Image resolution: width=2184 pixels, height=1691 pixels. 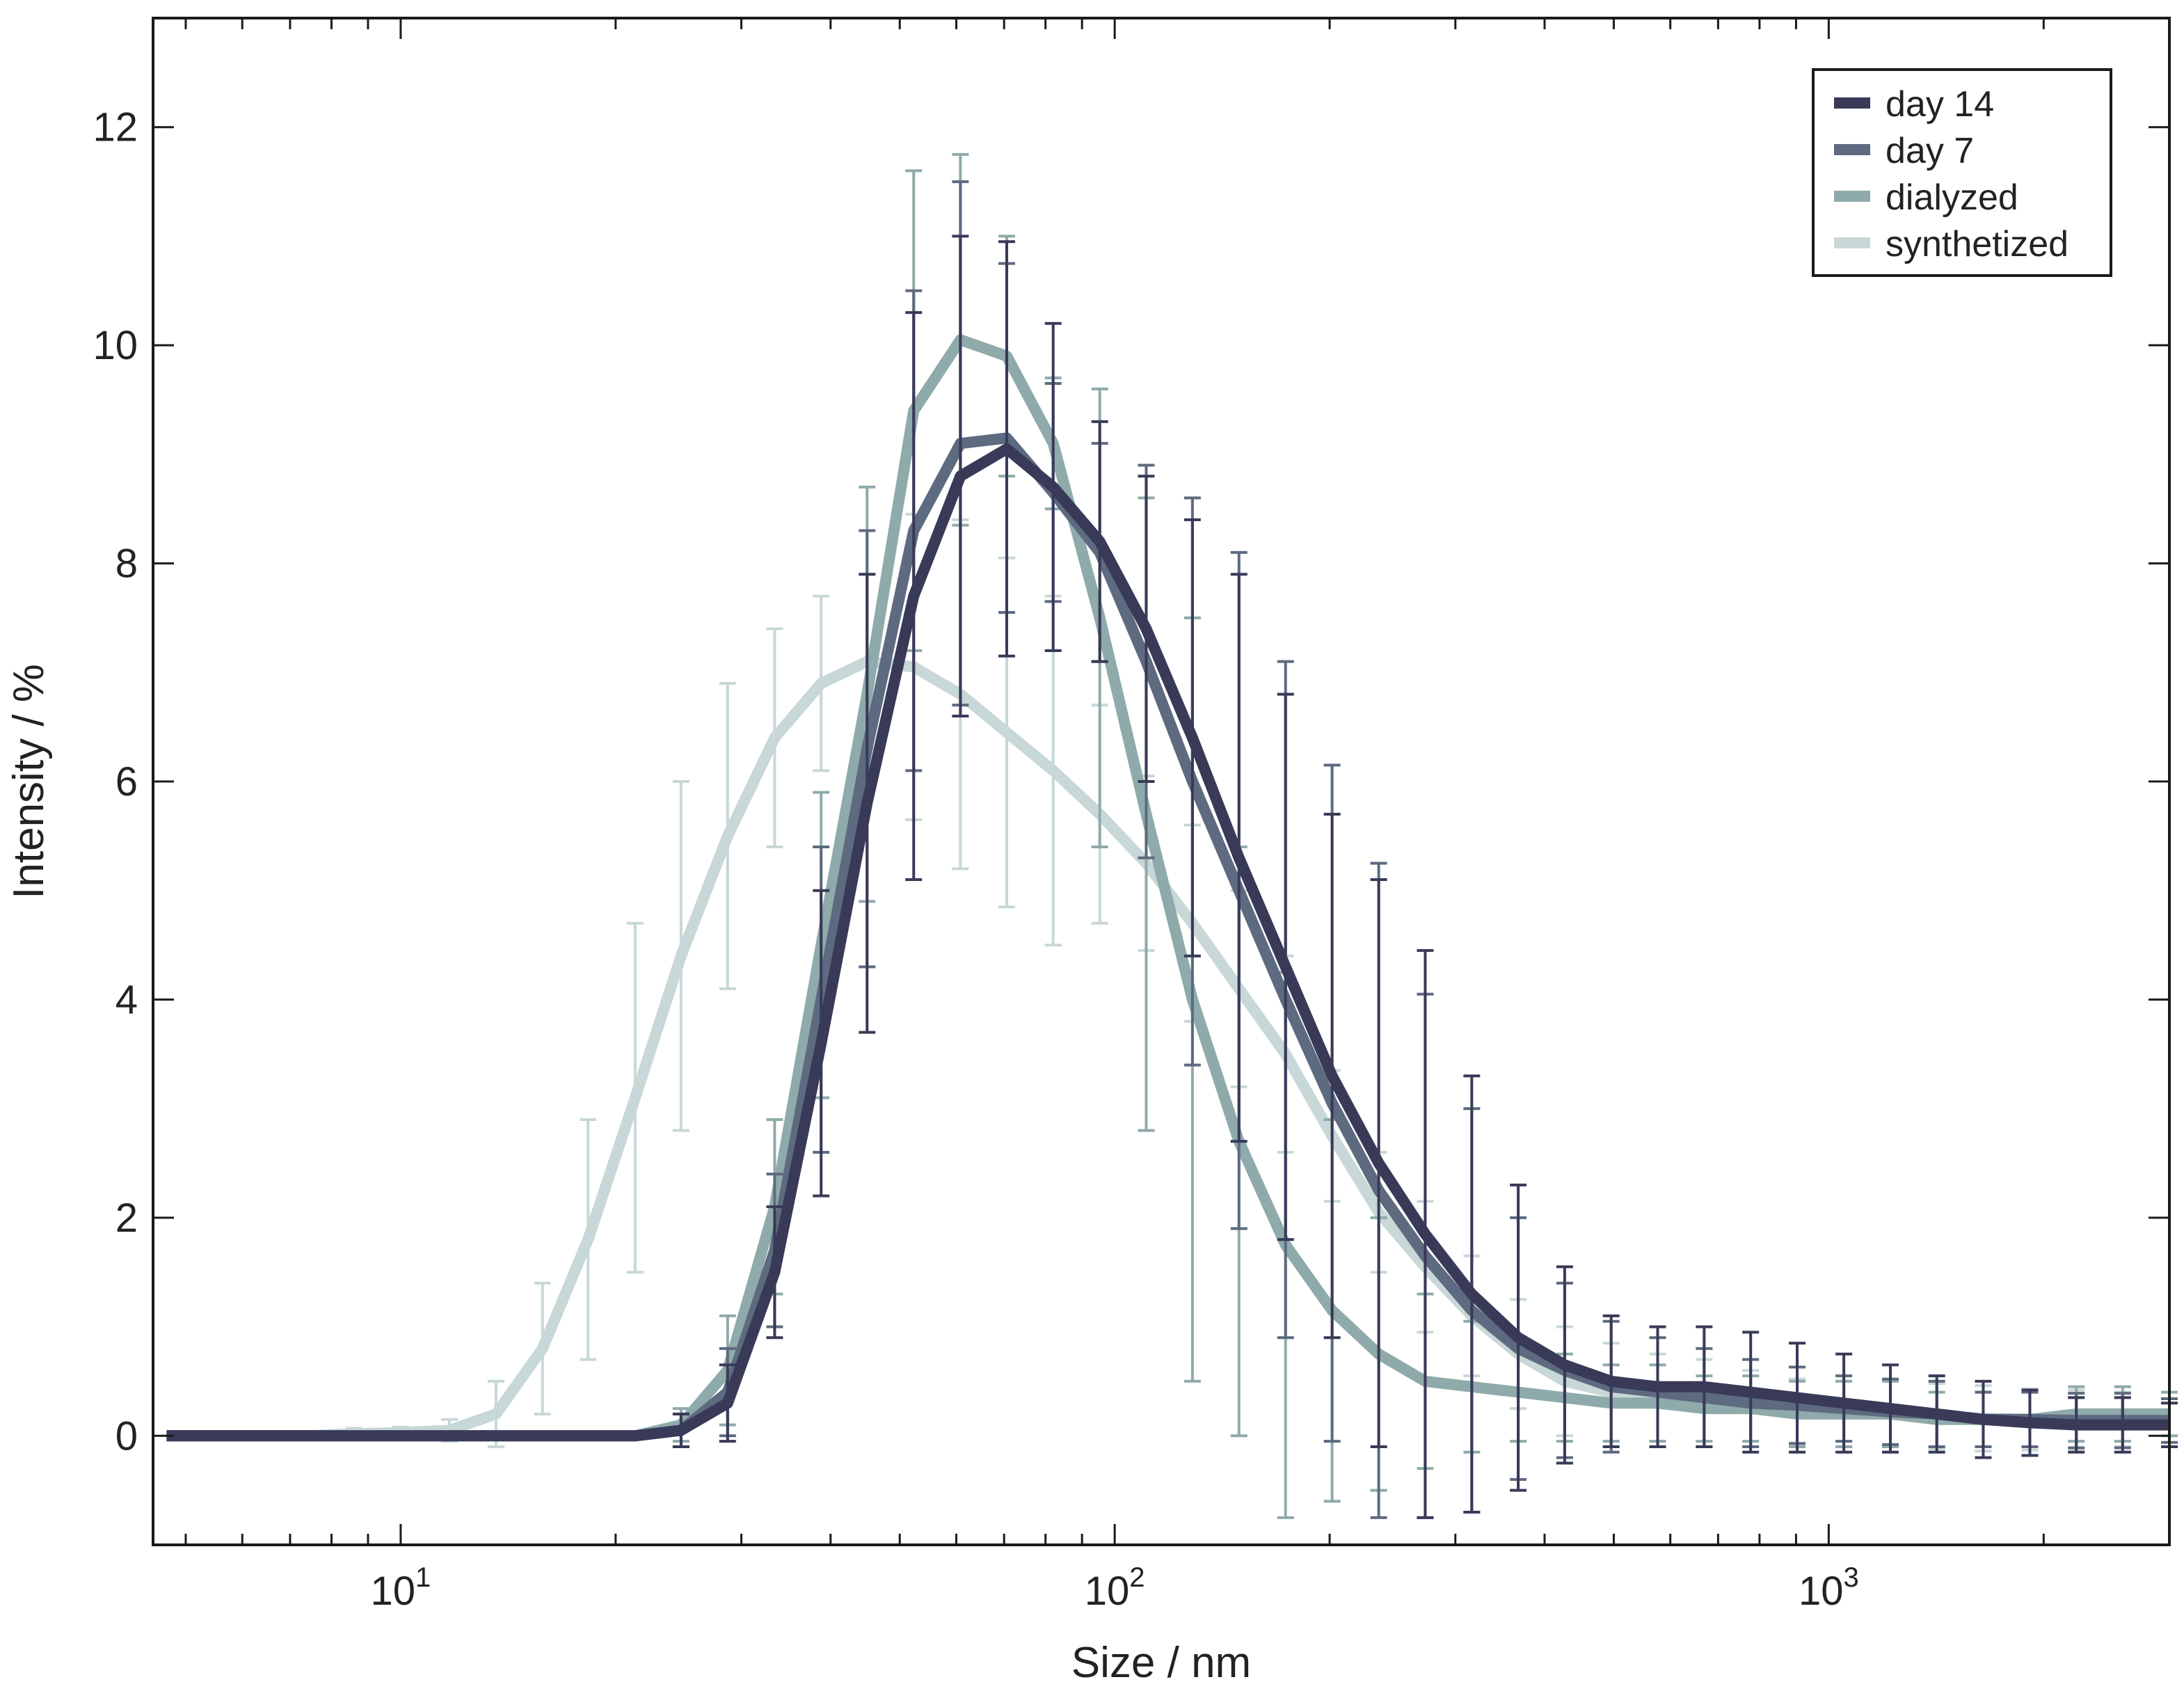 What do you see at coordinates (1829, 1588) in the screenshot?
I see `x-tick-label: 10³` at bounding box center [1829, 1588].